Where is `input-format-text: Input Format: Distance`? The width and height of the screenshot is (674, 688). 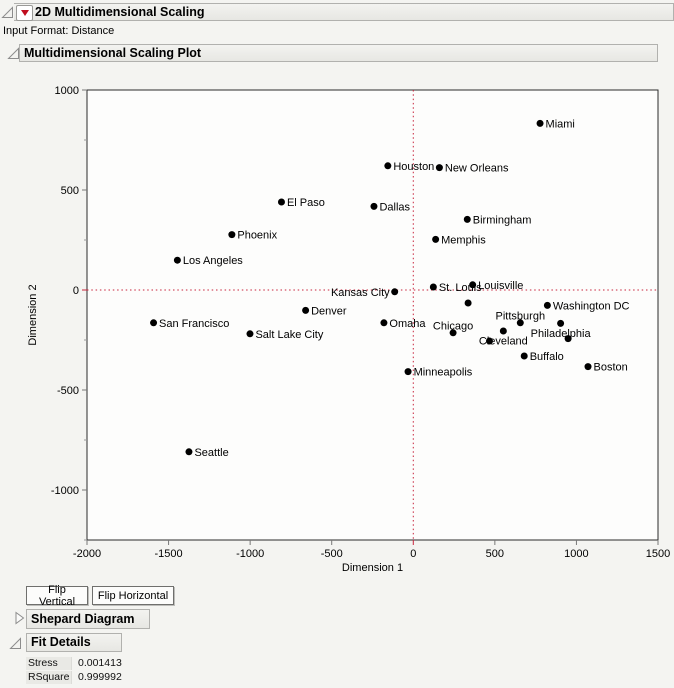 input-format-text: Input Format: Distance is located at coordinates (59, 31).